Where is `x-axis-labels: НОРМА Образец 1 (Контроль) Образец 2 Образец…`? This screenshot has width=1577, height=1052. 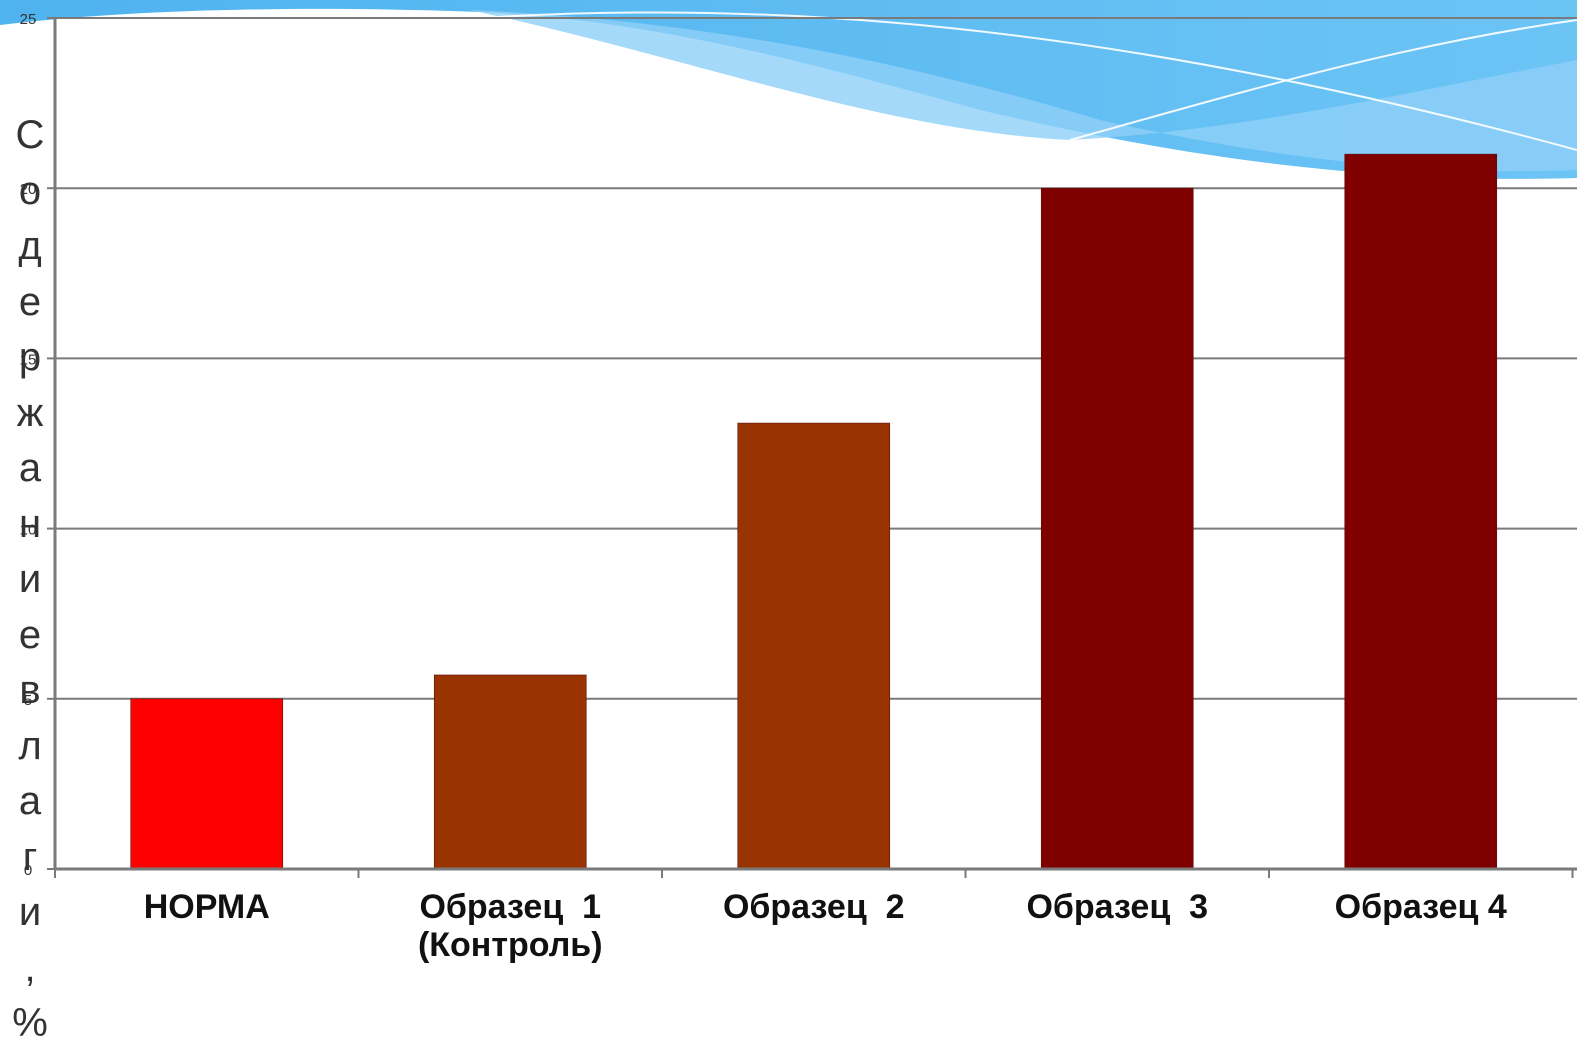
x-axis-labels: НОРМА Образец 1 (Контроль) Образец 2 Образец… is located at coordinates (825, 926).